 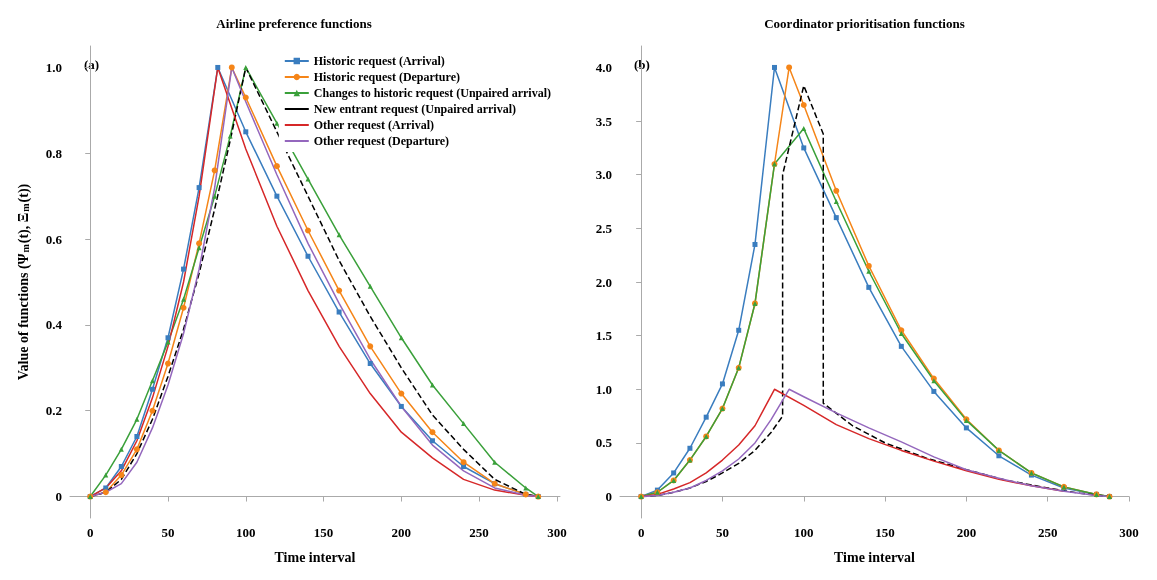 What do you see at coordinates (379, 61) in the screenshot?
I see `legend-label: Historic request (Arrival)` at bounding box center [379, 61].